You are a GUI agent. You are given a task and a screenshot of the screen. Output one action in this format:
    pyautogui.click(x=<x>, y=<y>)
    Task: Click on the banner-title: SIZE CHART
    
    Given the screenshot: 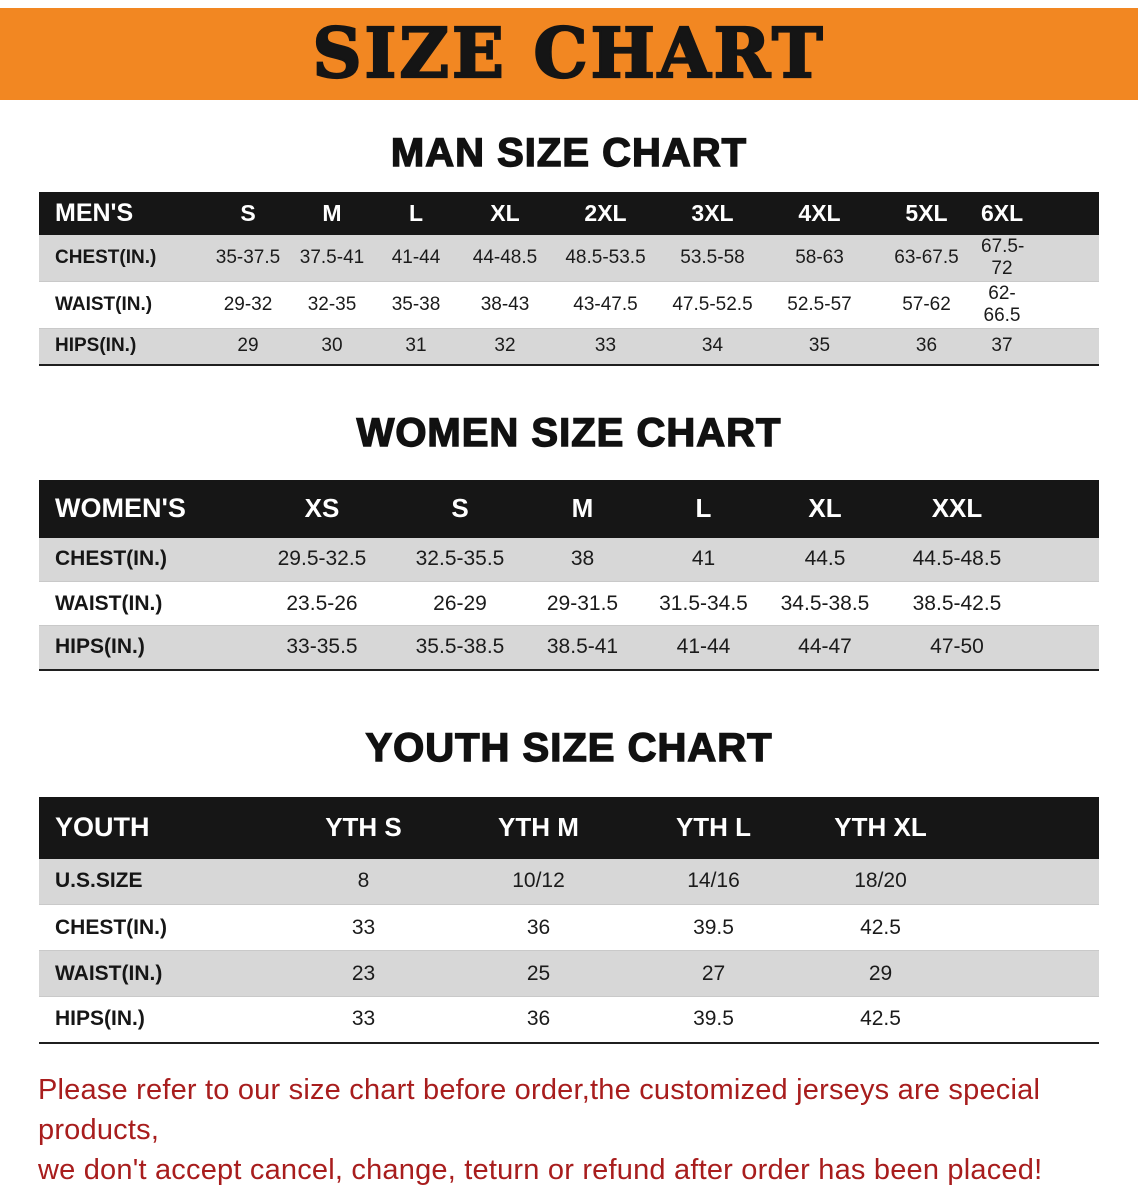 What is the action you would take?
    pyautogui.click(x=568, y=54)
    